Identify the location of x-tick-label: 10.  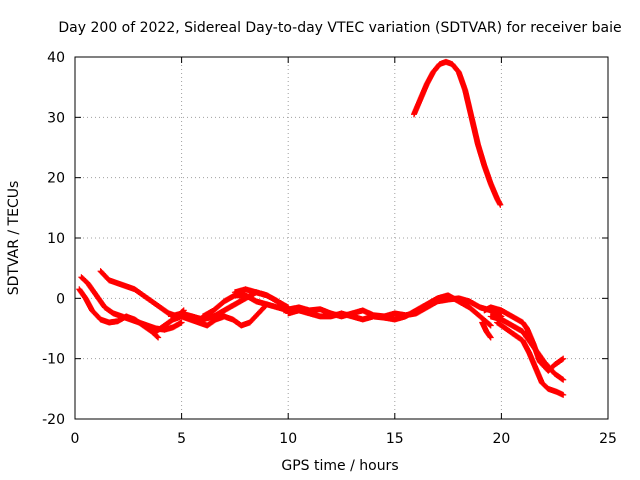
(288, 439).